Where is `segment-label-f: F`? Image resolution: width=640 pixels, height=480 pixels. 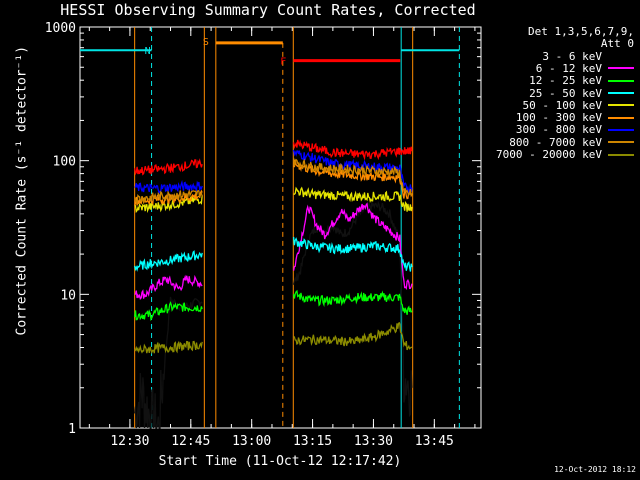
segment-label-f: F is located at coordinates (283, 62).